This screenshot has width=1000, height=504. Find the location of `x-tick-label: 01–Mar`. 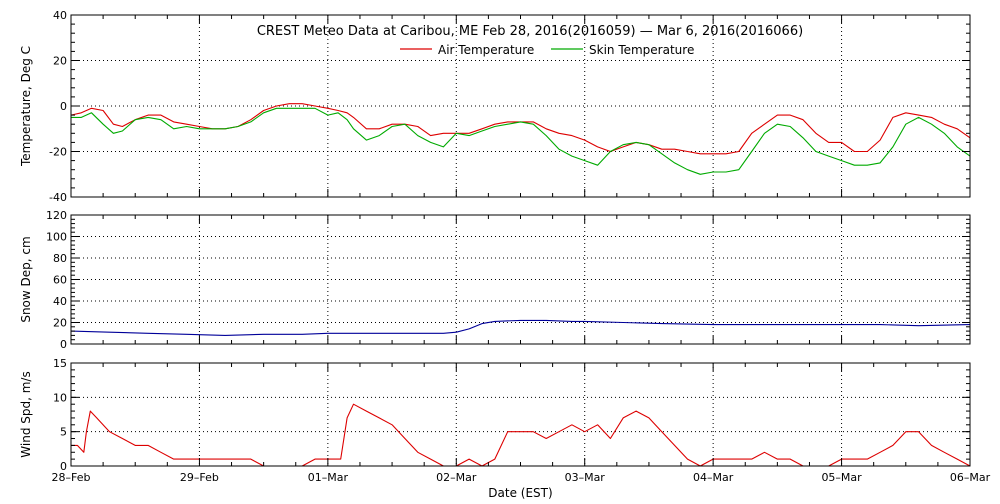

x-tick-label: 01–Mar is located at coordinates (328, 477).